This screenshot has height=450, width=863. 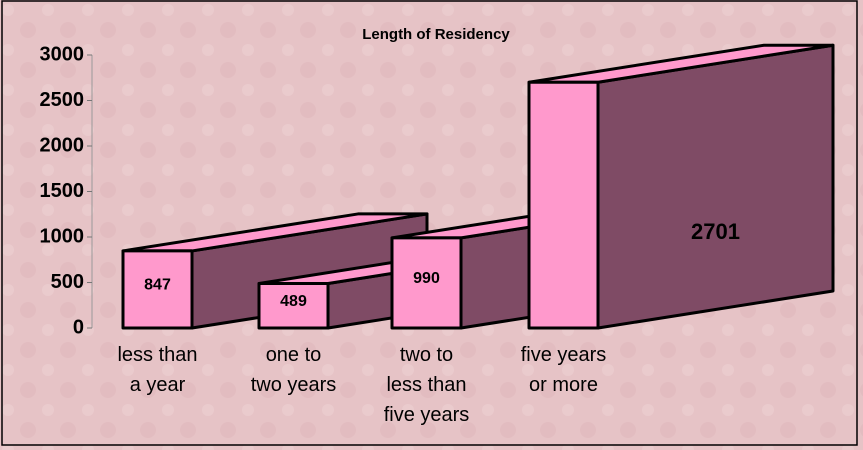 I want to click on y-tick-label: 500, so click(x=67, y=282).